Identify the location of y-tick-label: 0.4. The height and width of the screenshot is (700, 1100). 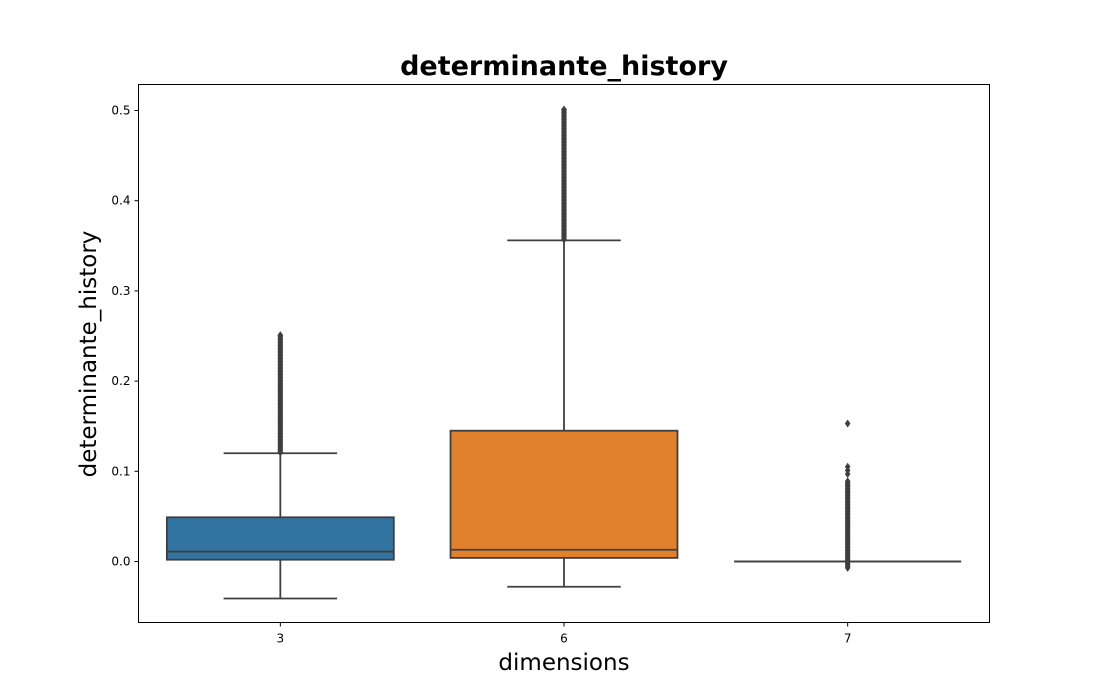
(120, 201).